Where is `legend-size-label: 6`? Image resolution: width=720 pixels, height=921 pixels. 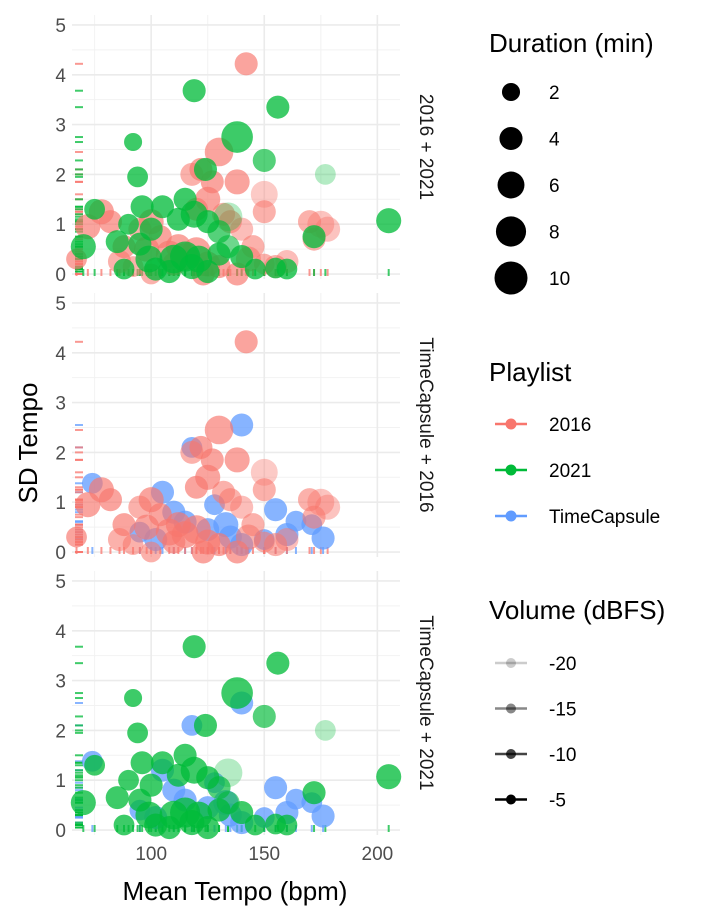
legend-size-label: 6 is located at coordinates (554, 186).